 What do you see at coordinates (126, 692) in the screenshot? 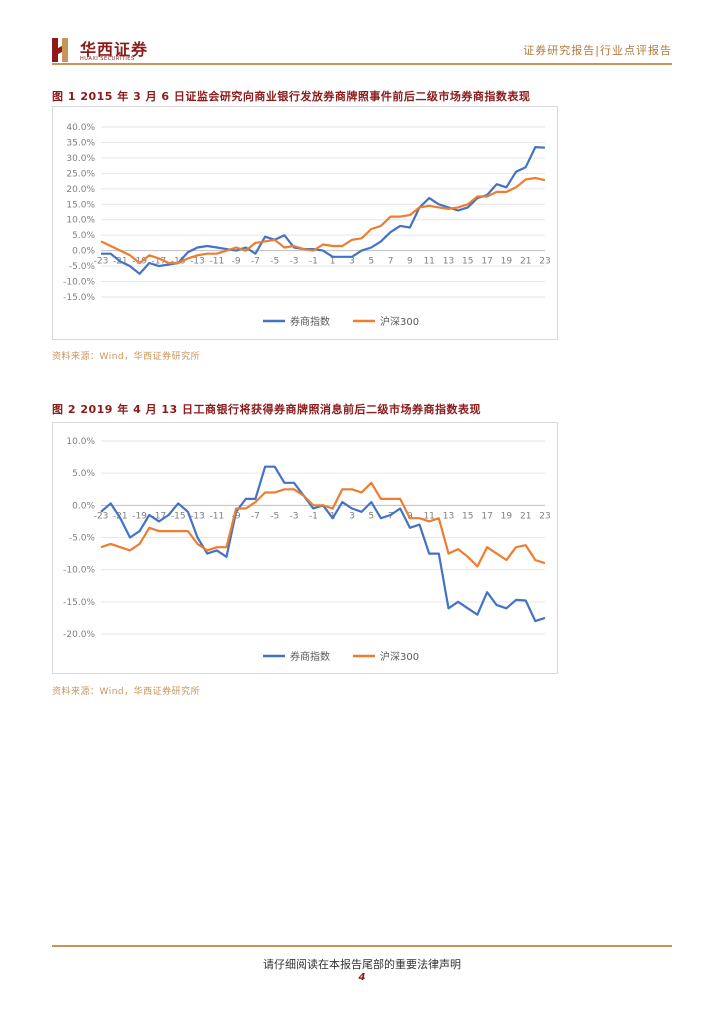
I see `figure-2-source: 资料来源：Wind，华西证券研究所` at bounding box center [126, 692].